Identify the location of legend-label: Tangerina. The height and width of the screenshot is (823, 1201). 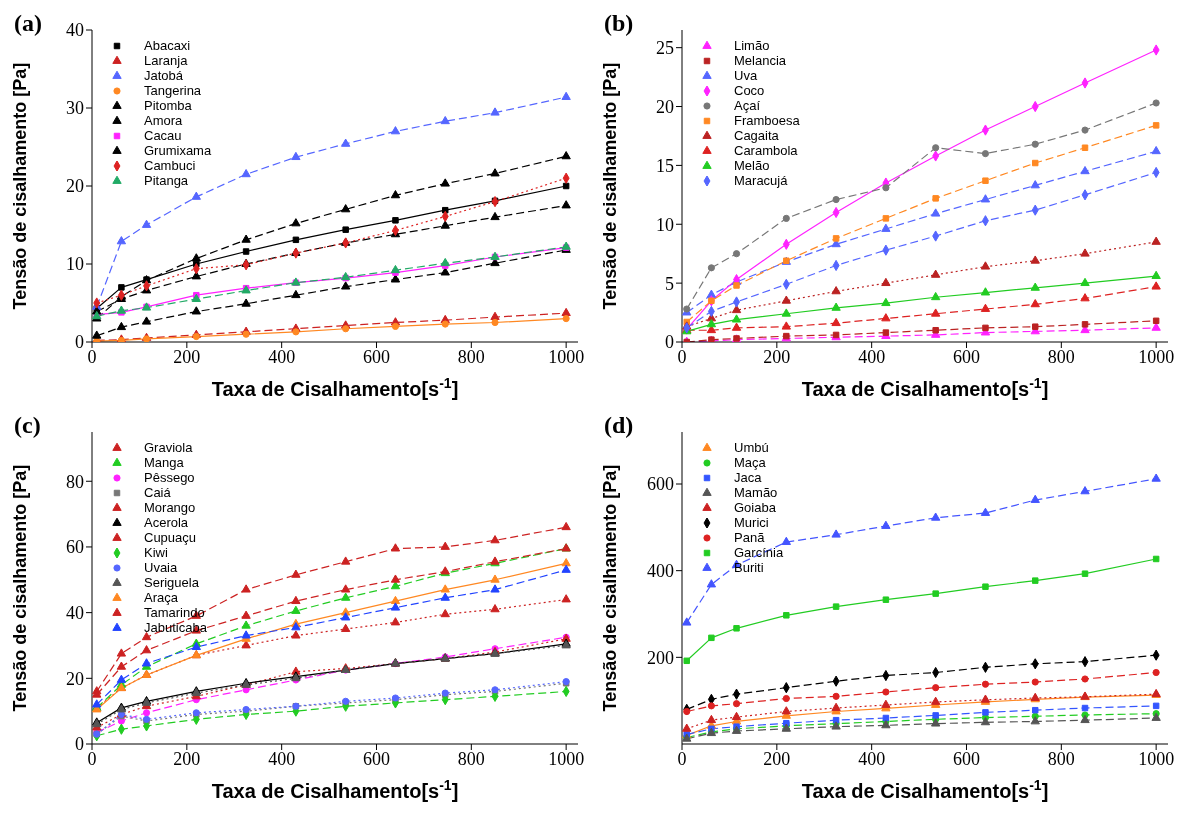
(173, 90).